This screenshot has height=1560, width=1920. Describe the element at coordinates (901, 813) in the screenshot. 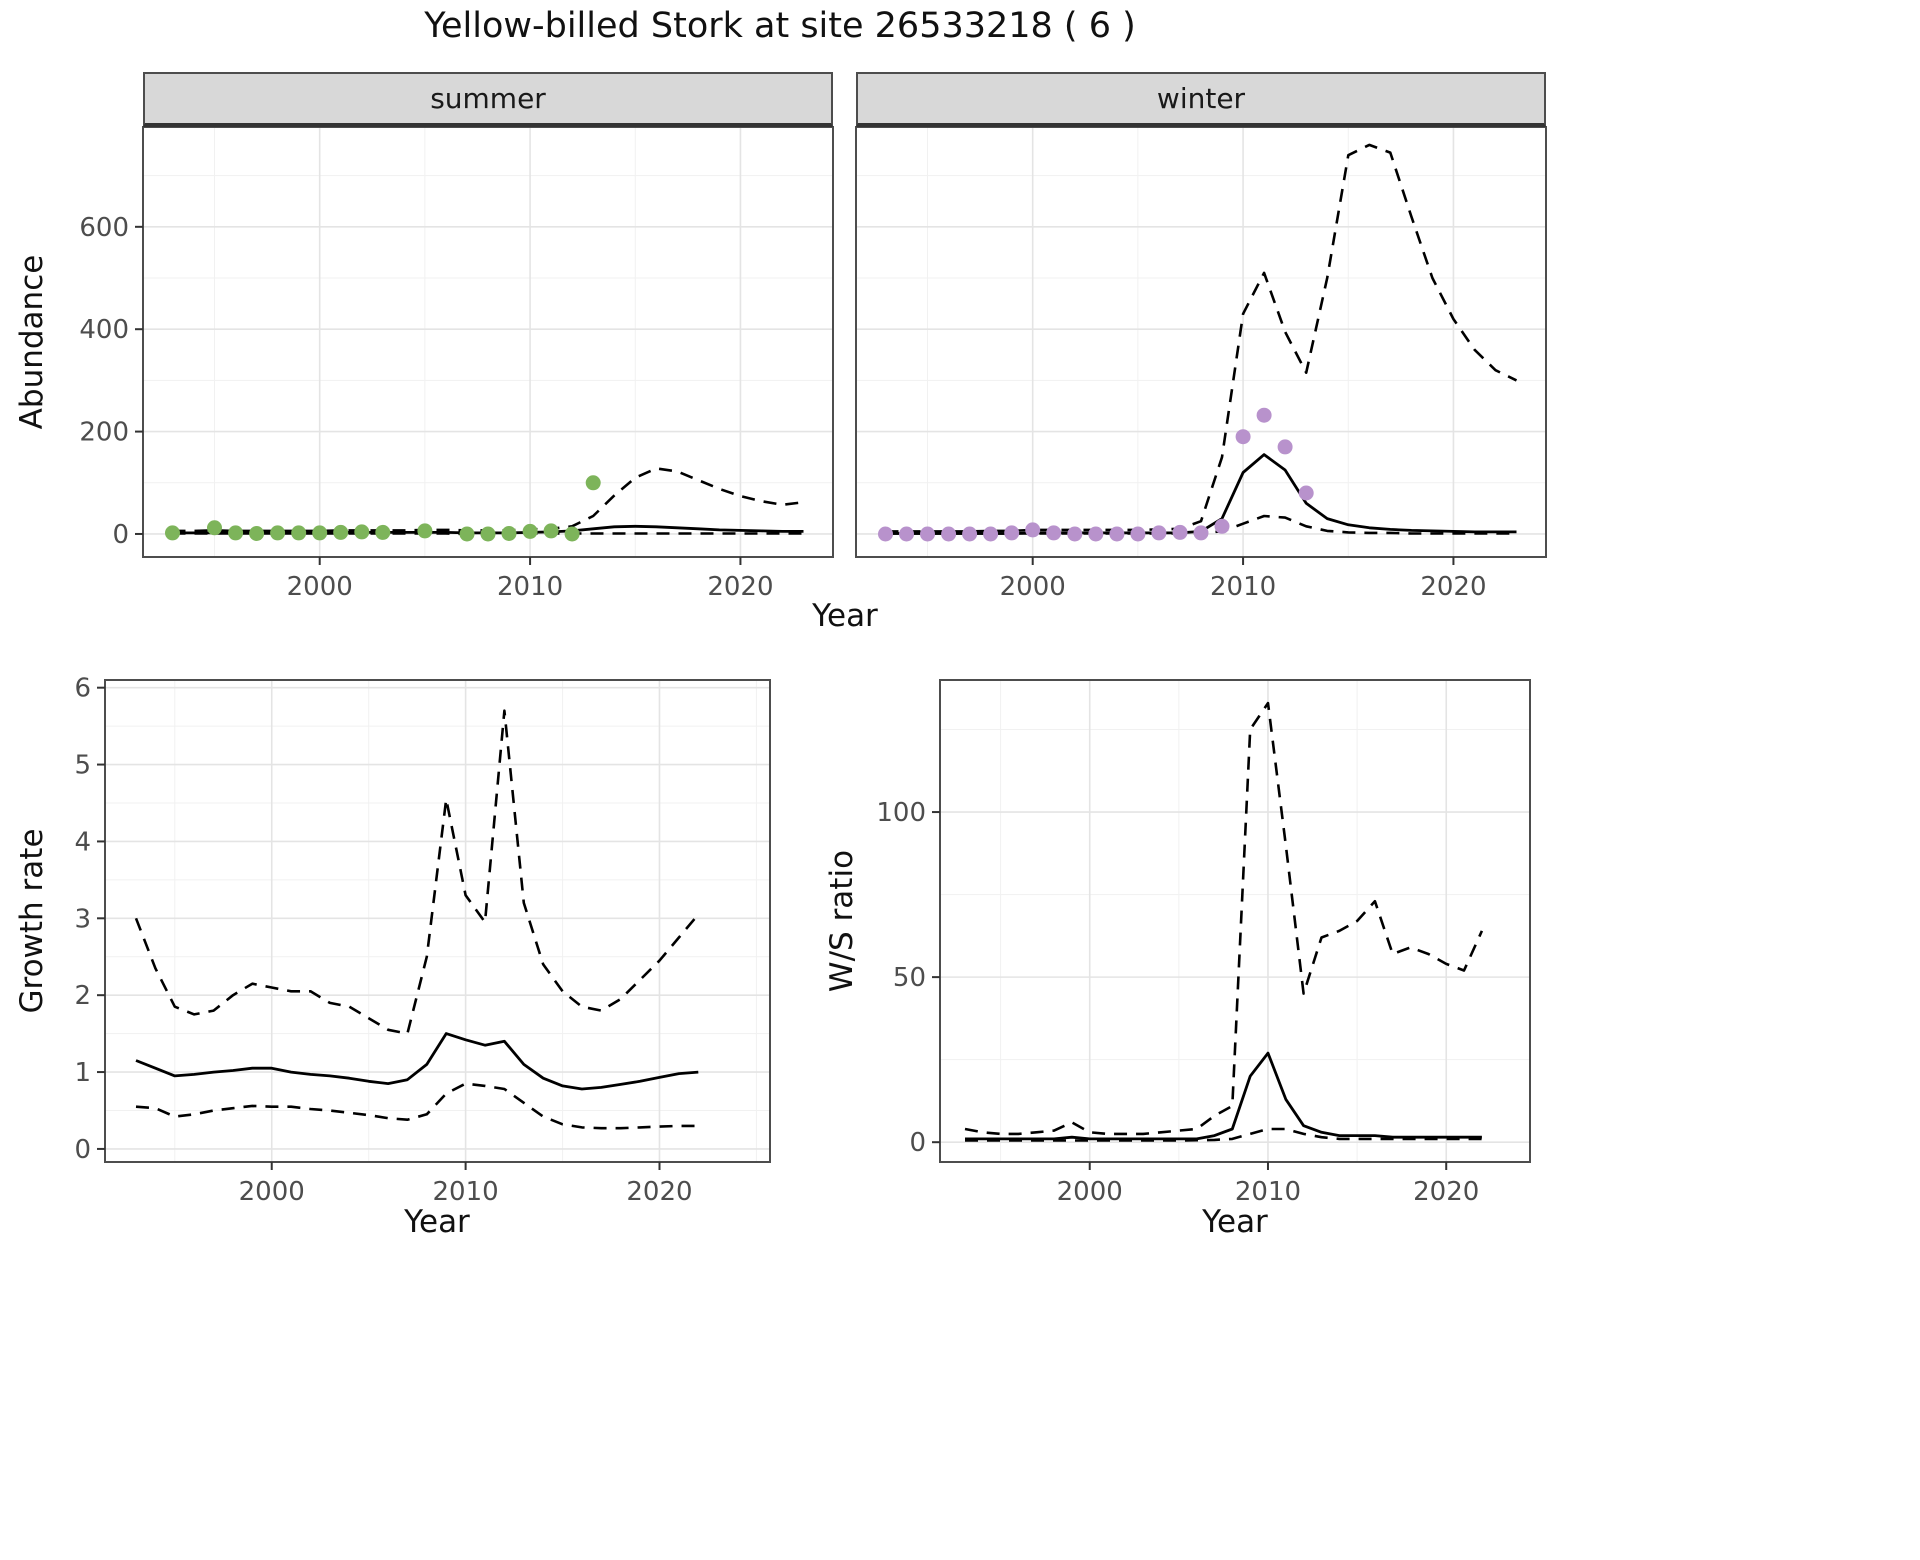

I see `y-tick-label: 100` at that location.